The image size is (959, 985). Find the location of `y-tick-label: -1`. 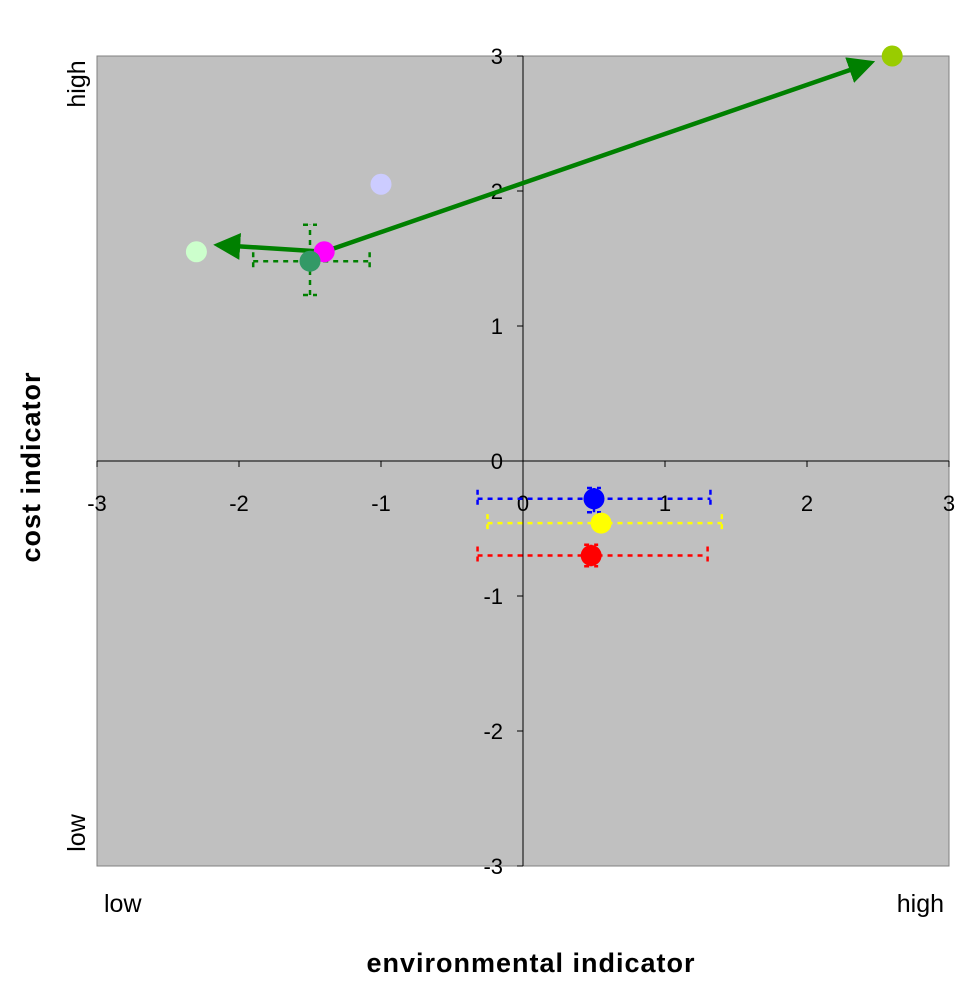

y-tick-label: -1 is located at coordinates (493, 596).